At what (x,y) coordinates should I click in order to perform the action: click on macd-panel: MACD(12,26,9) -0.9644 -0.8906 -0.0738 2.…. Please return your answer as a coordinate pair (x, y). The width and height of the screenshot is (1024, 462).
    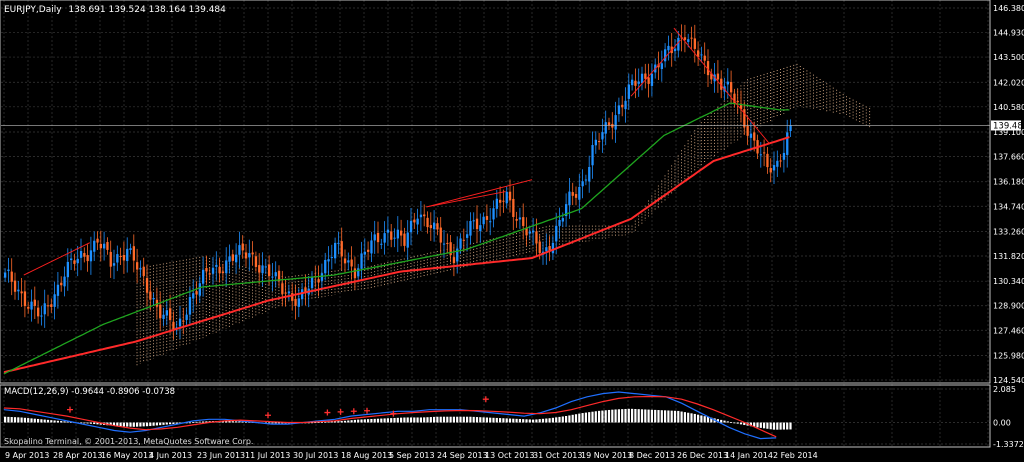
    Looking at the image, I should click on (512, 416).